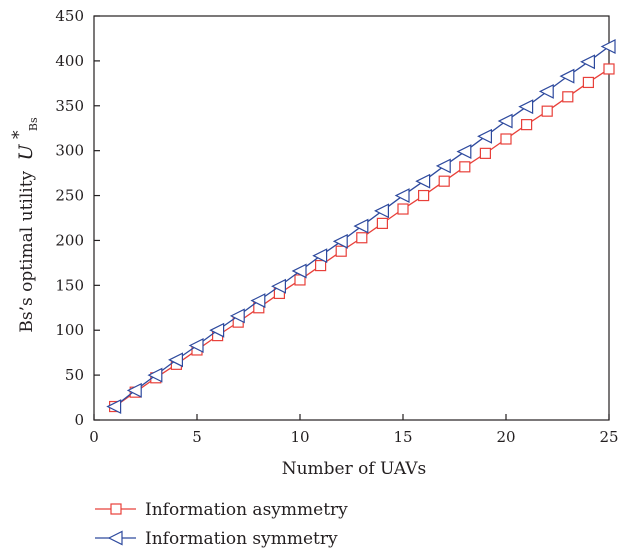 The image size is (637, 552). What do you see at coordinates (69, 240) in the screenshot?
I see `y-tick-label: 200` at bounding box center [69, 240].